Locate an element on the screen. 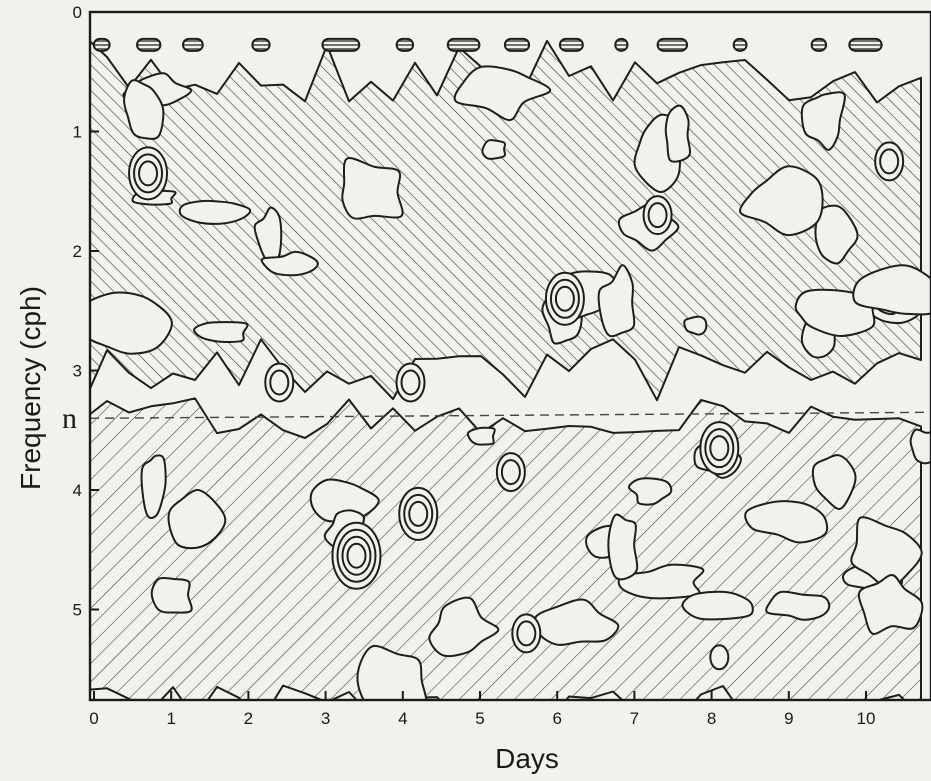 Image resolution: width=931 pixels, height=781 pixels. reference-line-n is located at coordinates (510, 415).